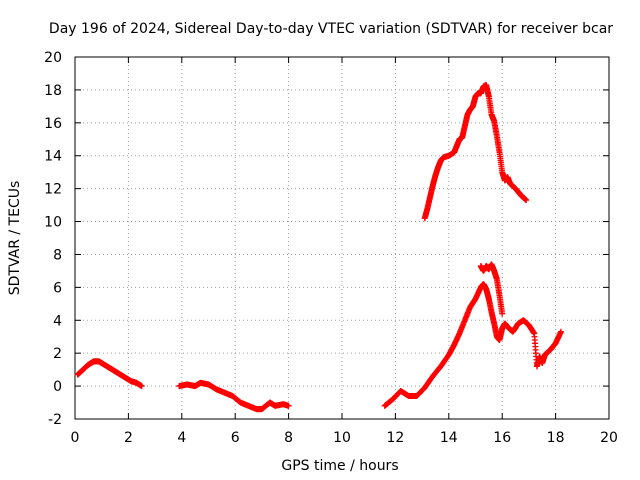 The height and width of the screenshot is (480, 640). What do you see at coordinates (57, 354) in the screenshot?
I see `y-tick-label: 2` at bounding box center [57, 354].